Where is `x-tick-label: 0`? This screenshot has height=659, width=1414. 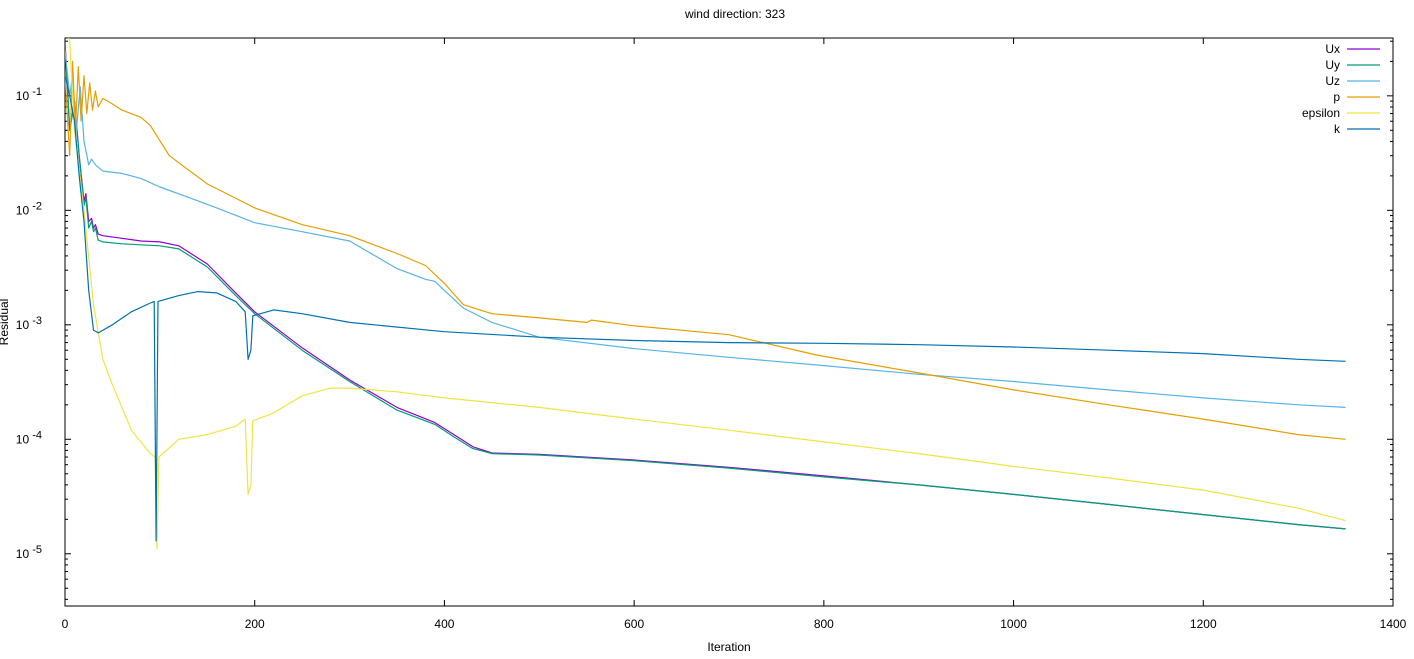 x-tick-label: 0 is located at coordinates (65, 624).